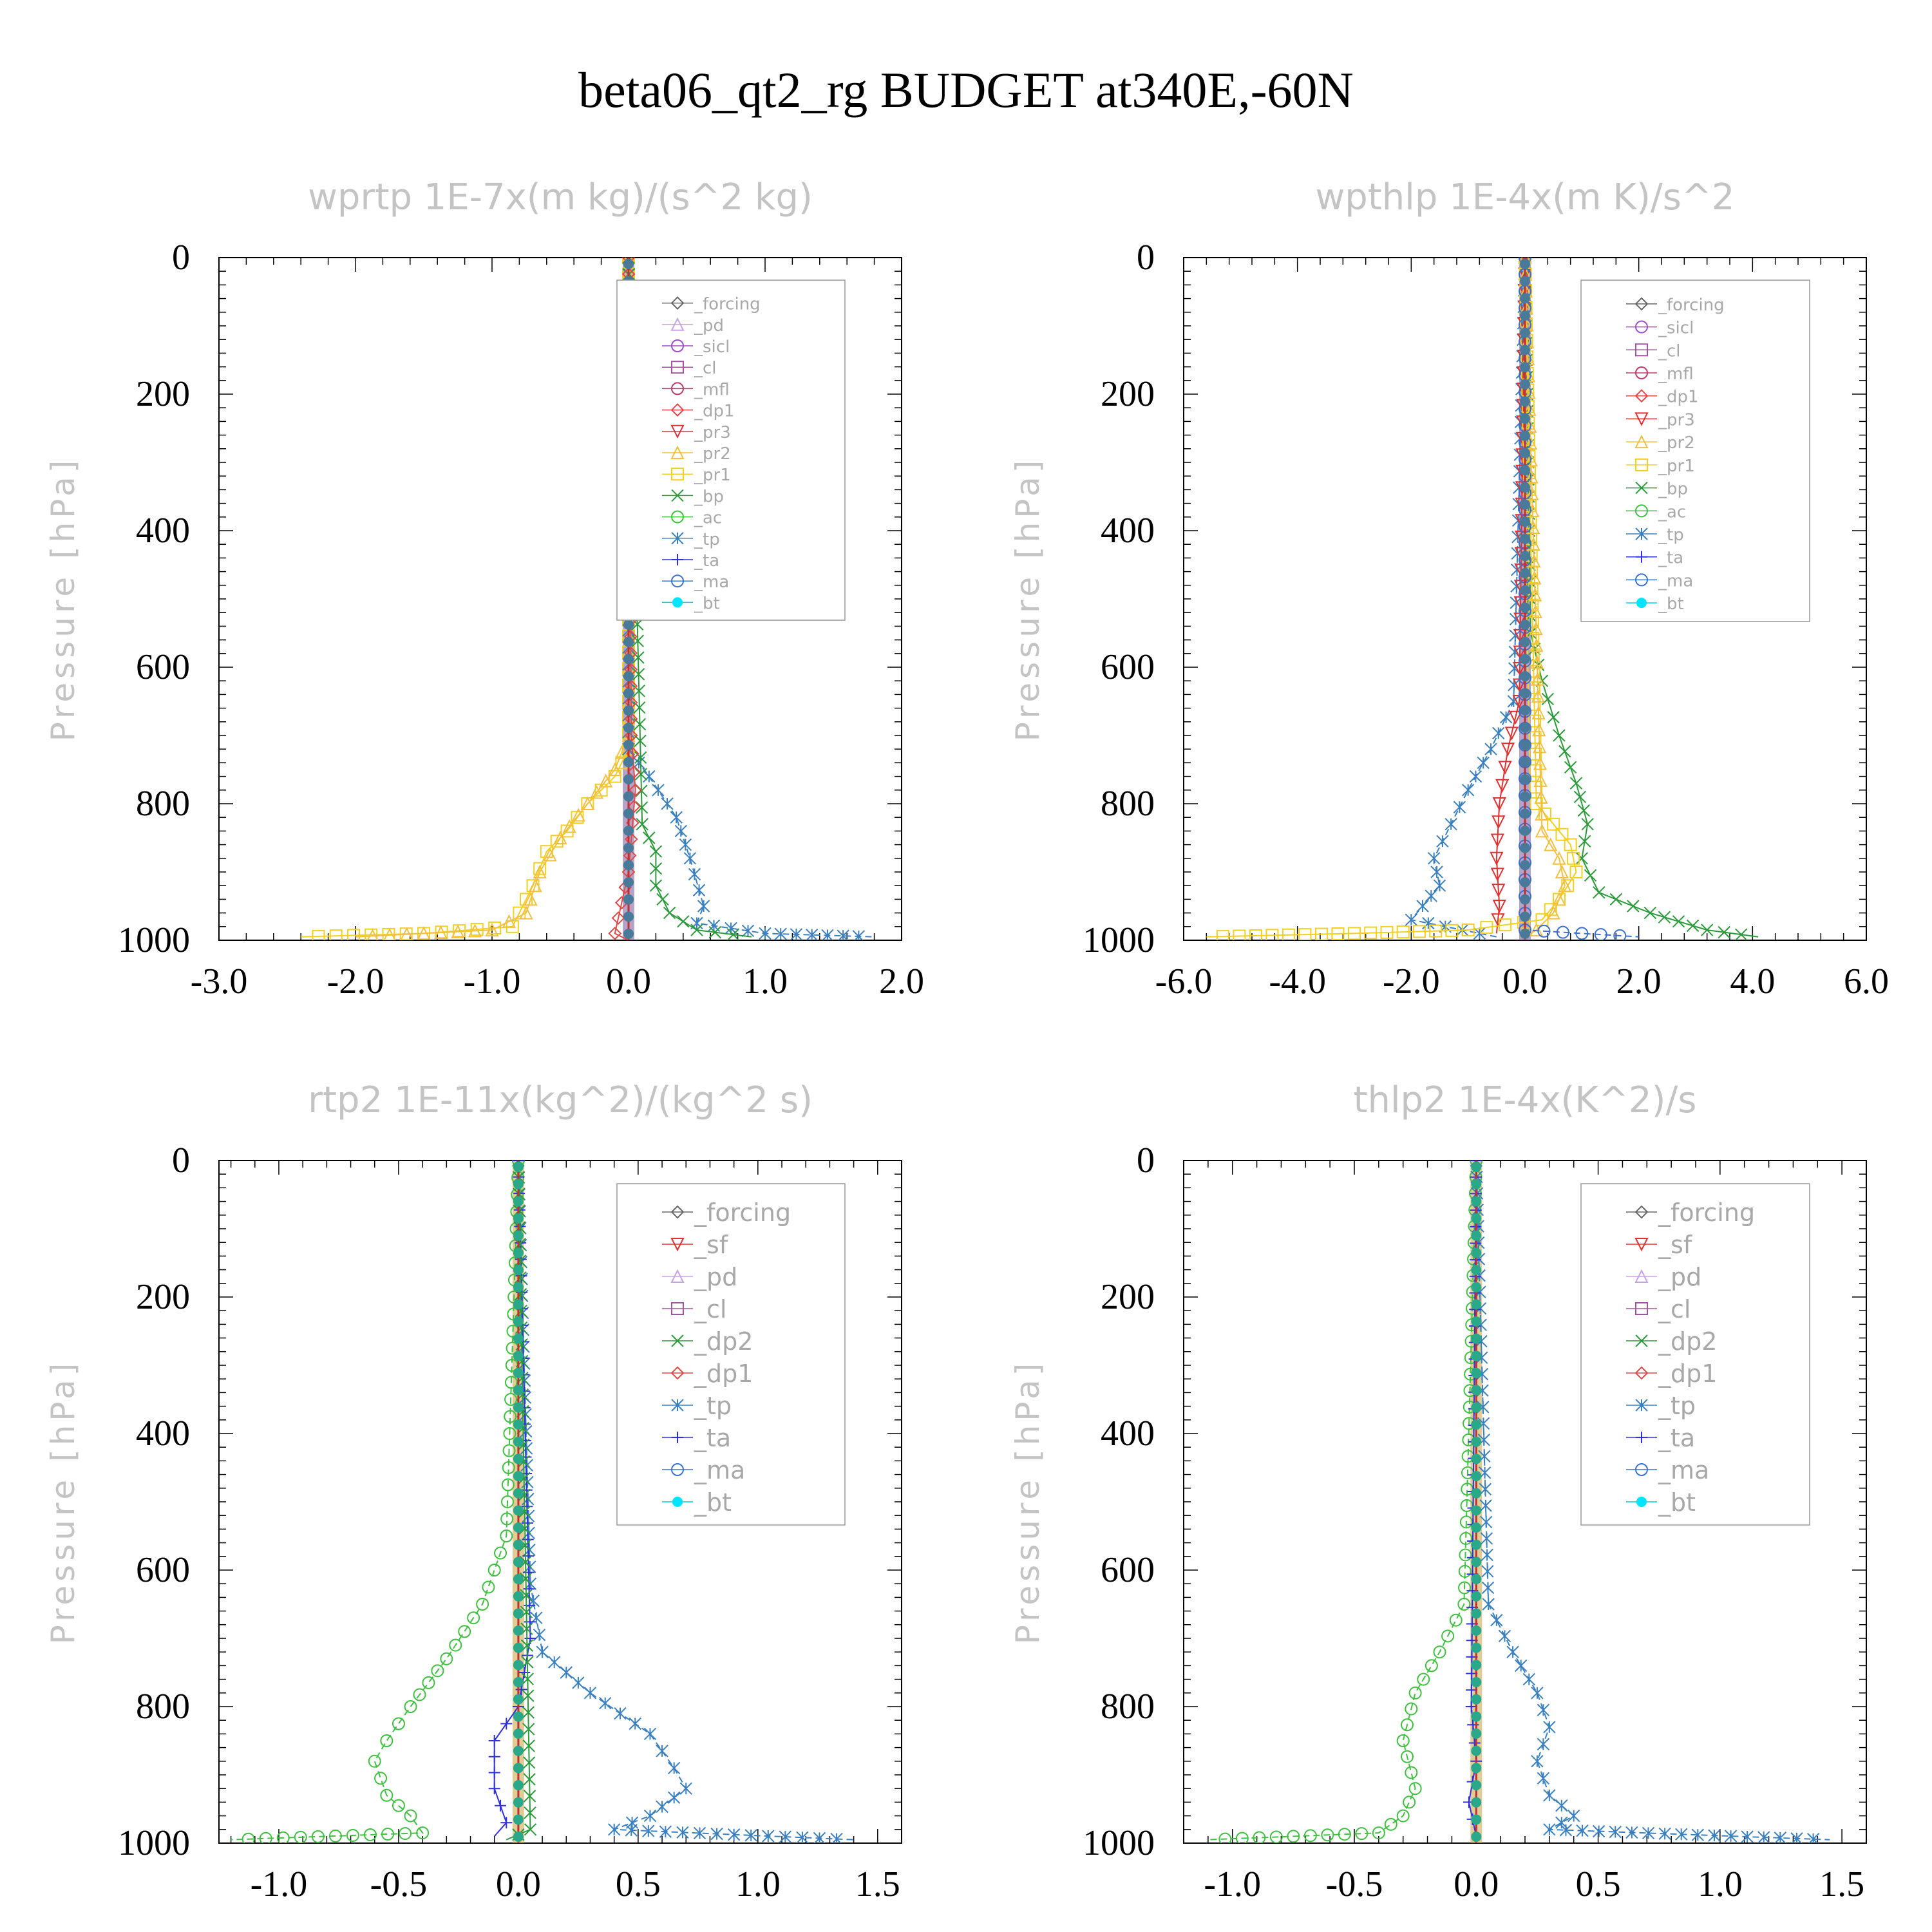 Image resolution: width=1932 pixels, height=1932 pixels. What do you see at coordinates (966, 90) in the screenshot?
I see `figure-title: beta06_qt2_rg BUDGET at340E,-60N` at bounding box center [966, 90].